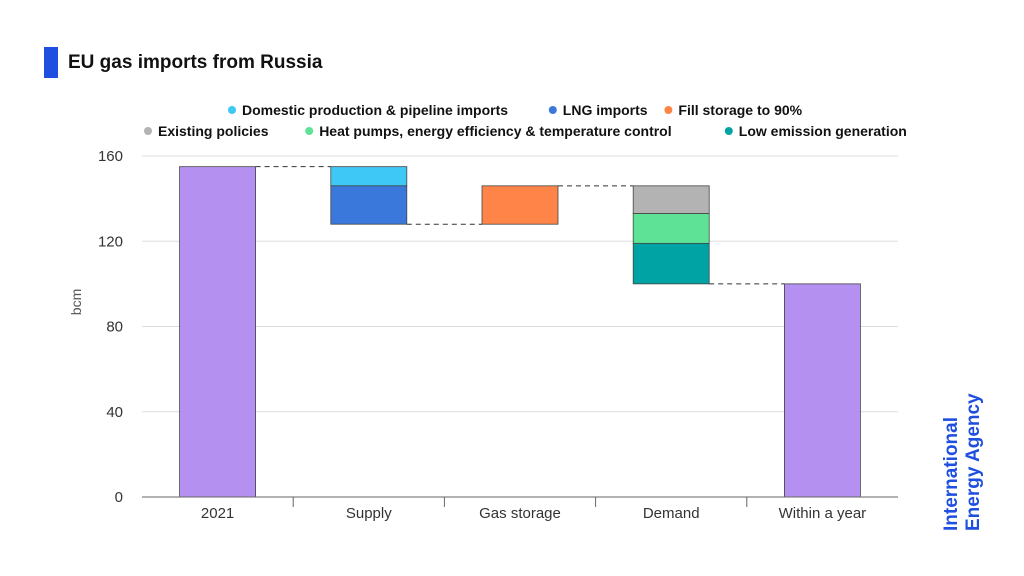 The width and height of the screenshot is (1024, 576). What do you see at coordinates (119, 497) in the screenshot?
I see `y-tick-label: 0` at bounding box center [119, 497].